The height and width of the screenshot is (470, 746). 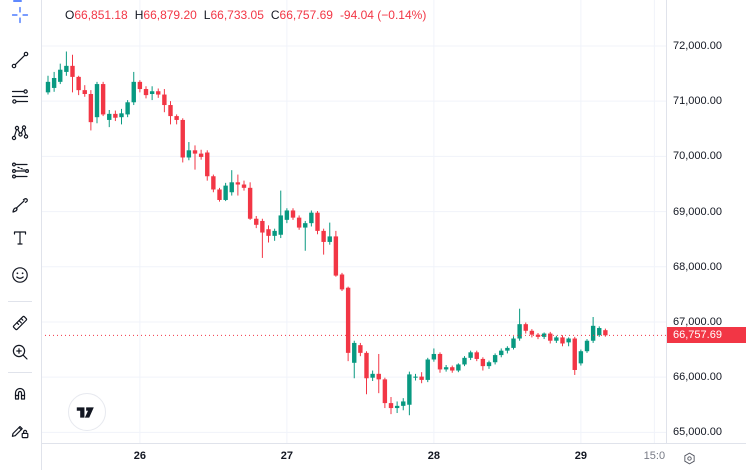 I want to click on drawing-lock-tool, so click(x=20, y=430).